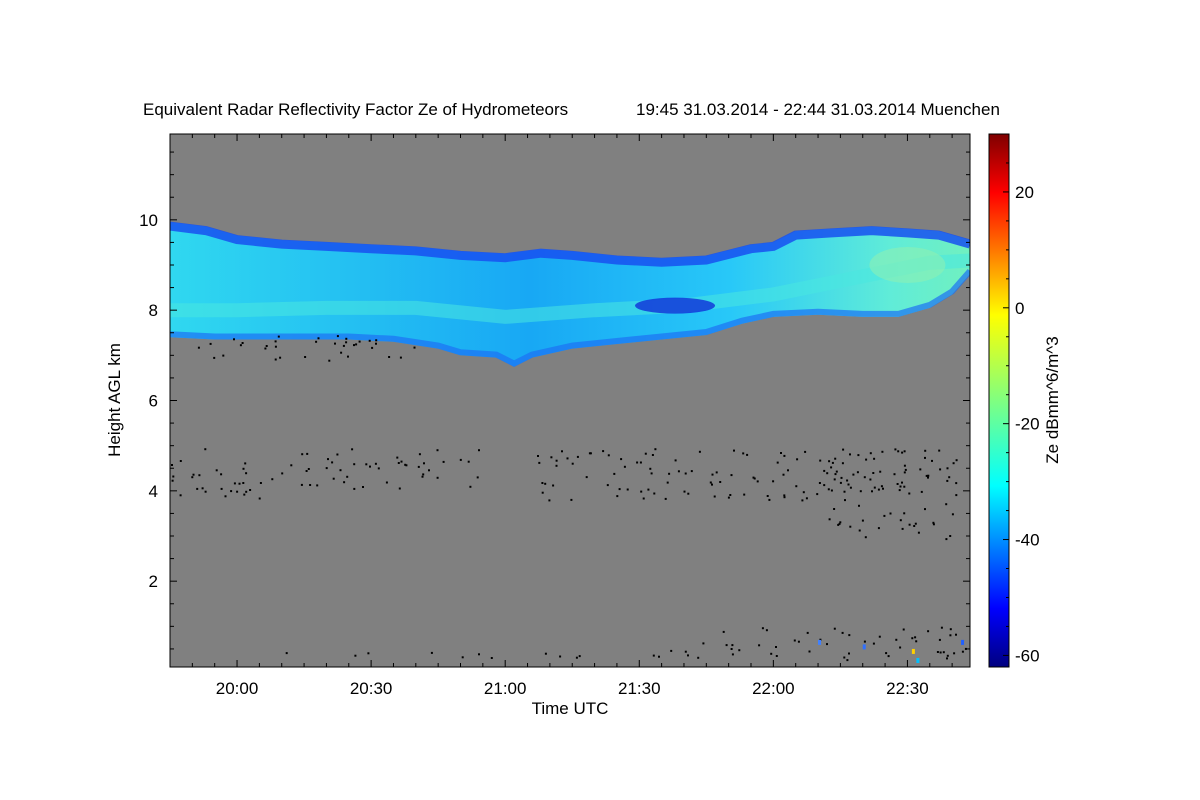 Image resolution: width=1200 pixels, height=800 pixels. Describe the element at coordinates (1019, 308) in the screenshot. I see `colorbar-tick-label: 0` at that location.